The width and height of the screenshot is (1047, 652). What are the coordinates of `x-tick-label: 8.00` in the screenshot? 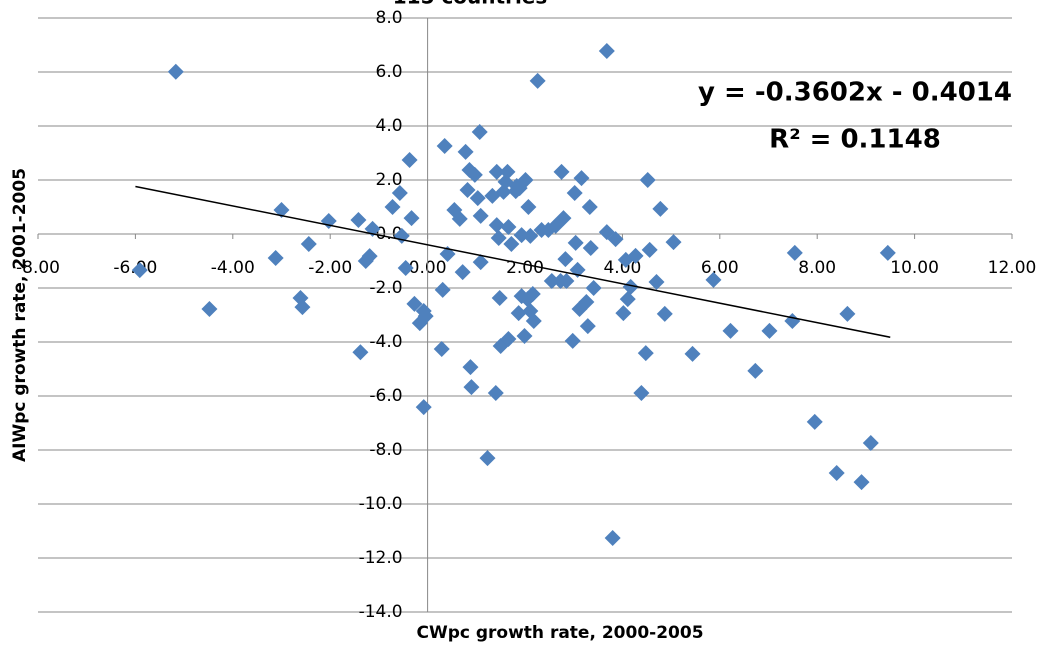 It's located at (817, 268).